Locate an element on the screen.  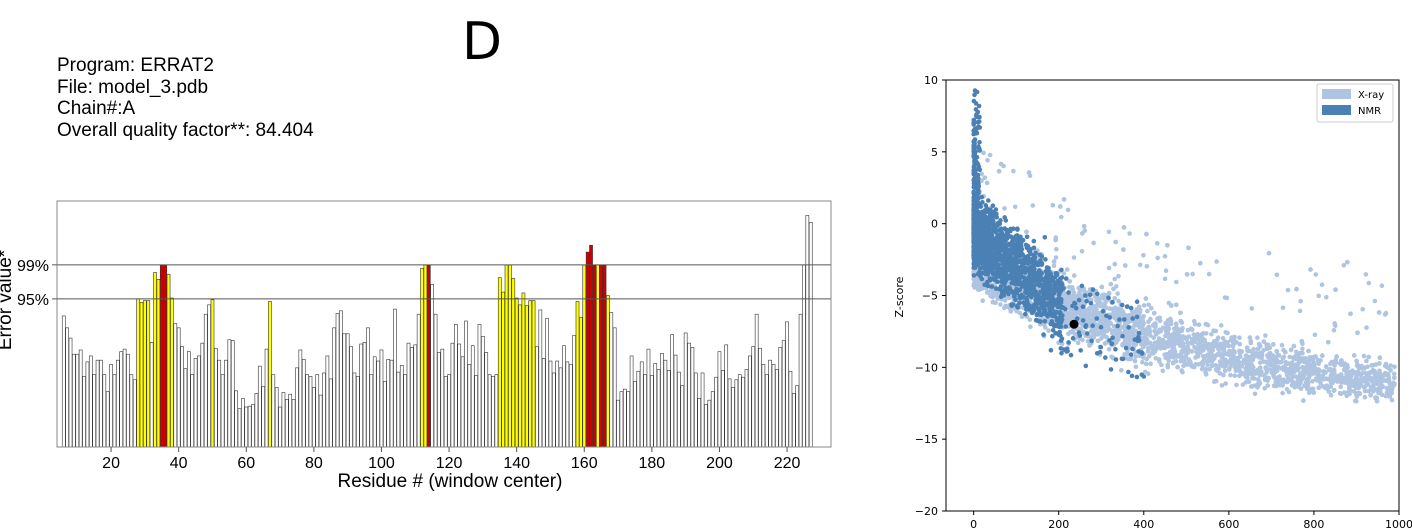
errat-x-tick-label: 120 is located at coordinates (449, 463).